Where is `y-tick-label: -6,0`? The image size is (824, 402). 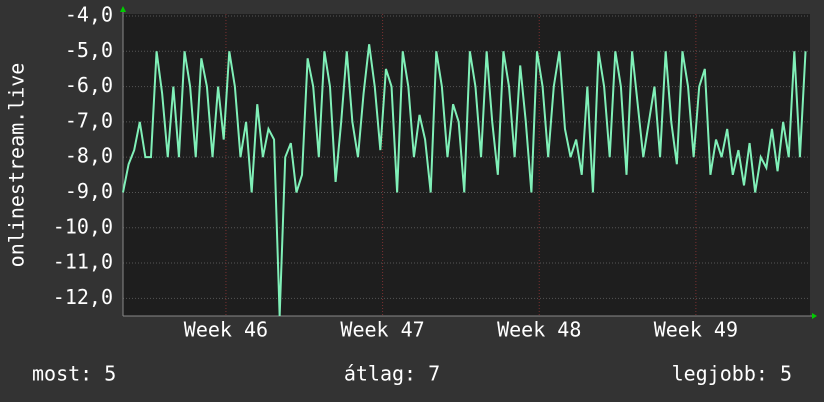
y-tick-label: -6,0 is located at coordinates (89, 85).